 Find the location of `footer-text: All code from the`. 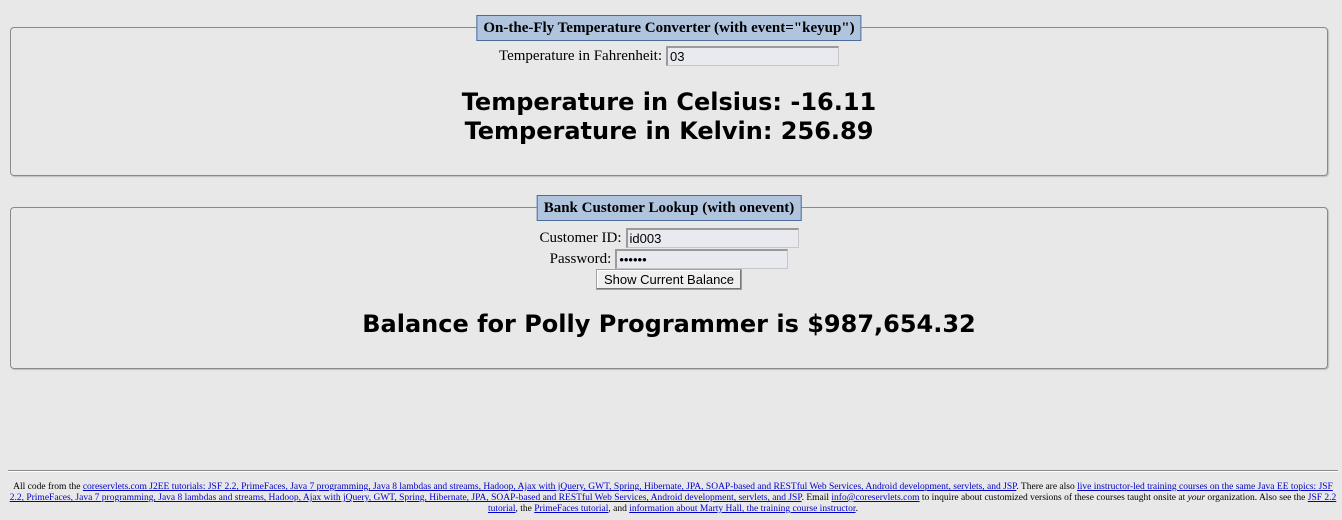

footer-text: All code from the is located at coordinates (48, 487).